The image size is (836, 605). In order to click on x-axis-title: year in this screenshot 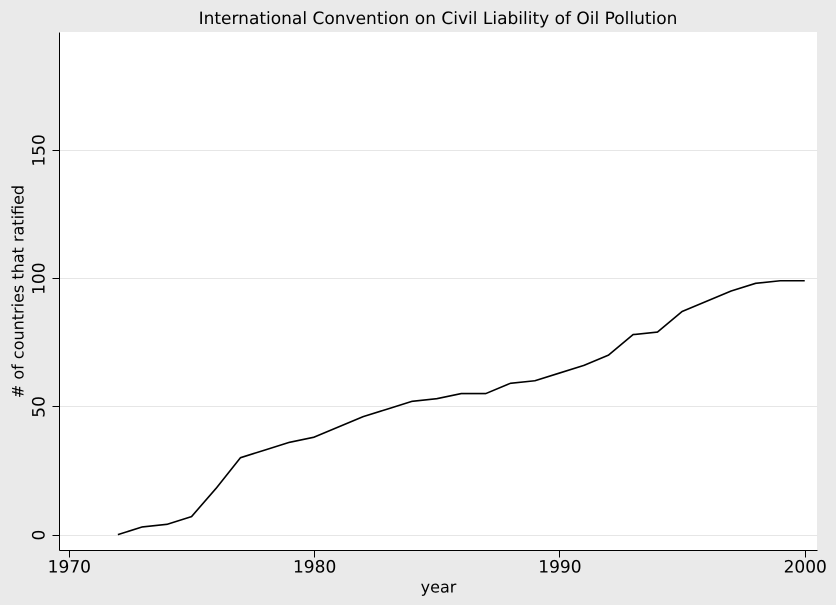, I will do `click(438, 587)`.